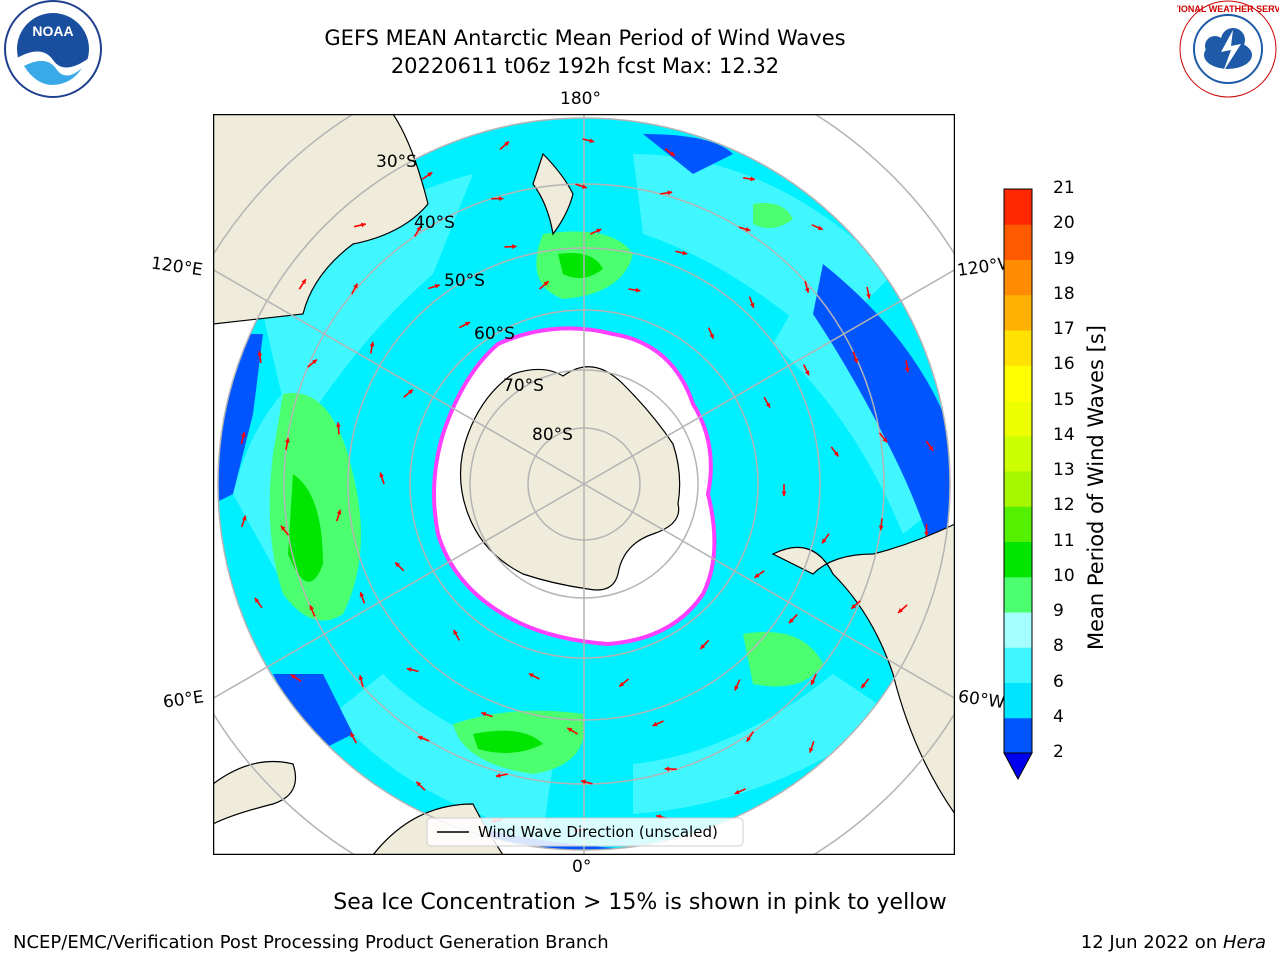 The image size is (1280, 960). I want to click on colorbar-tick-label: 11, so click(1064, 540).